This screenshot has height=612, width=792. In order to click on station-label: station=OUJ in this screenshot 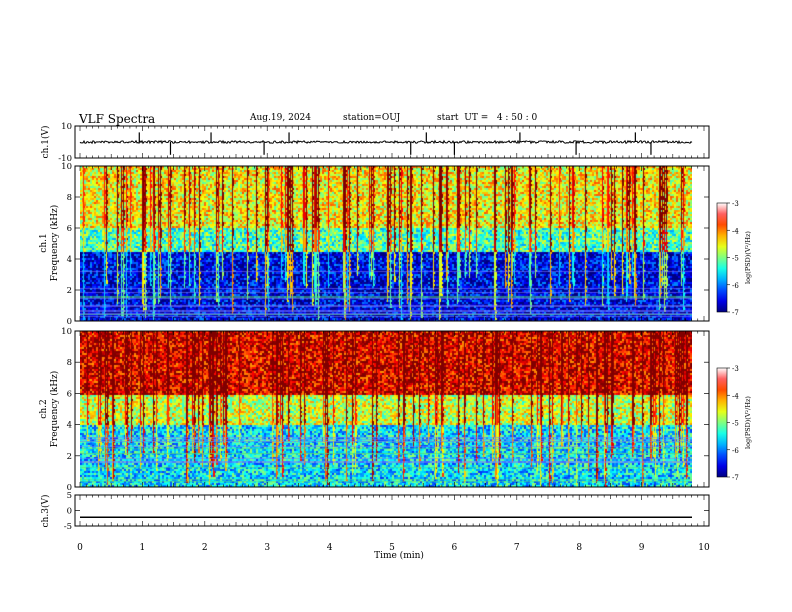, I will do `click(372, 118)`.